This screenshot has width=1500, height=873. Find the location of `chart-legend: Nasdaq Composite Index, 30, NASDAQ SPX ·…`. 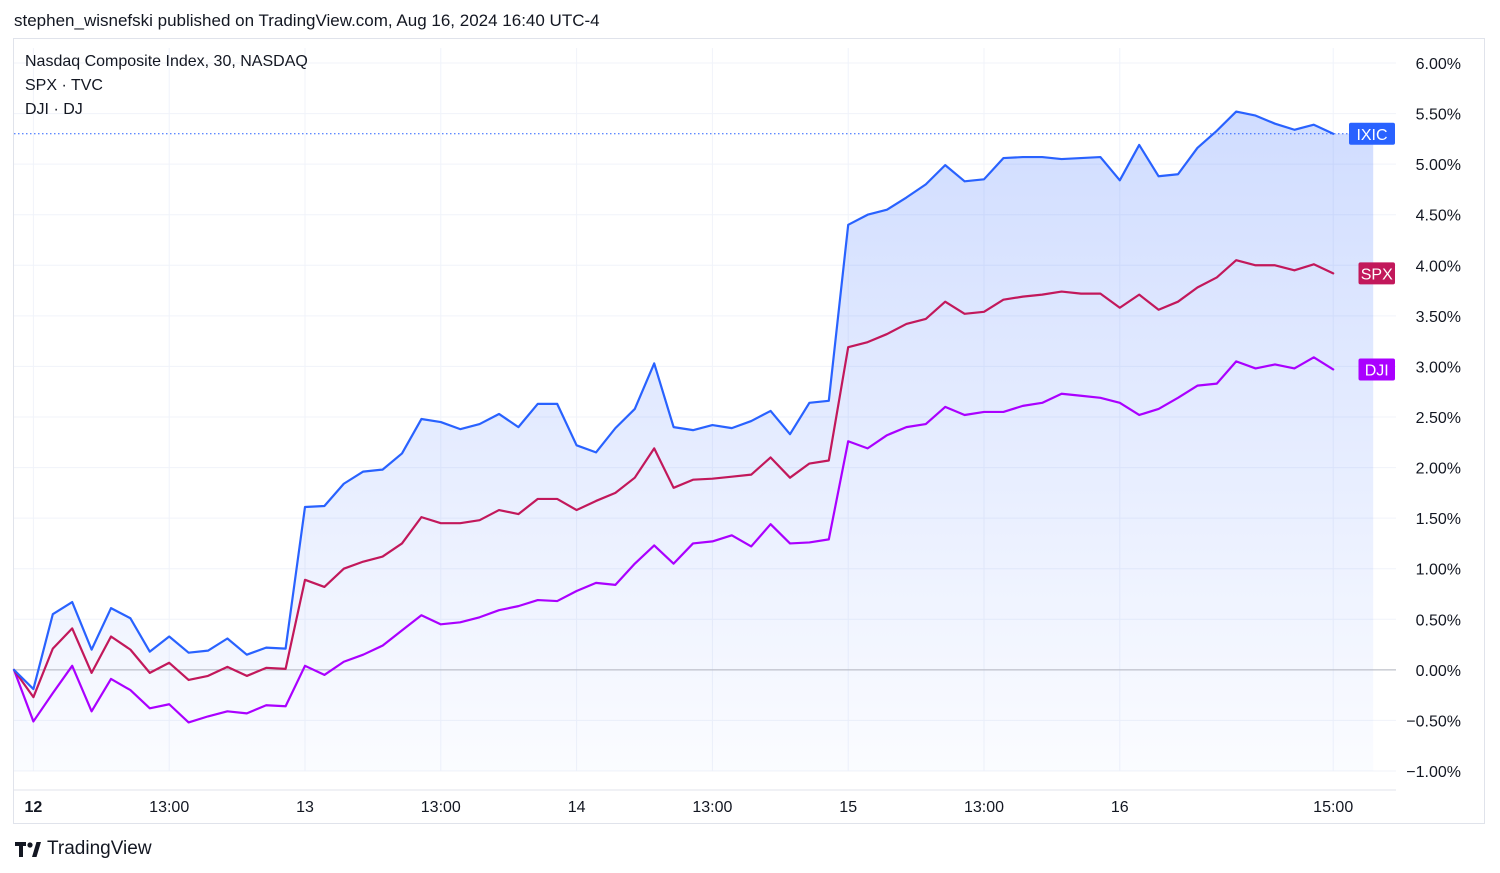

chart-legend: Nasdaq Composite Index, 30, NASDAQ SPX ·… is located at coordinates (166, 86).